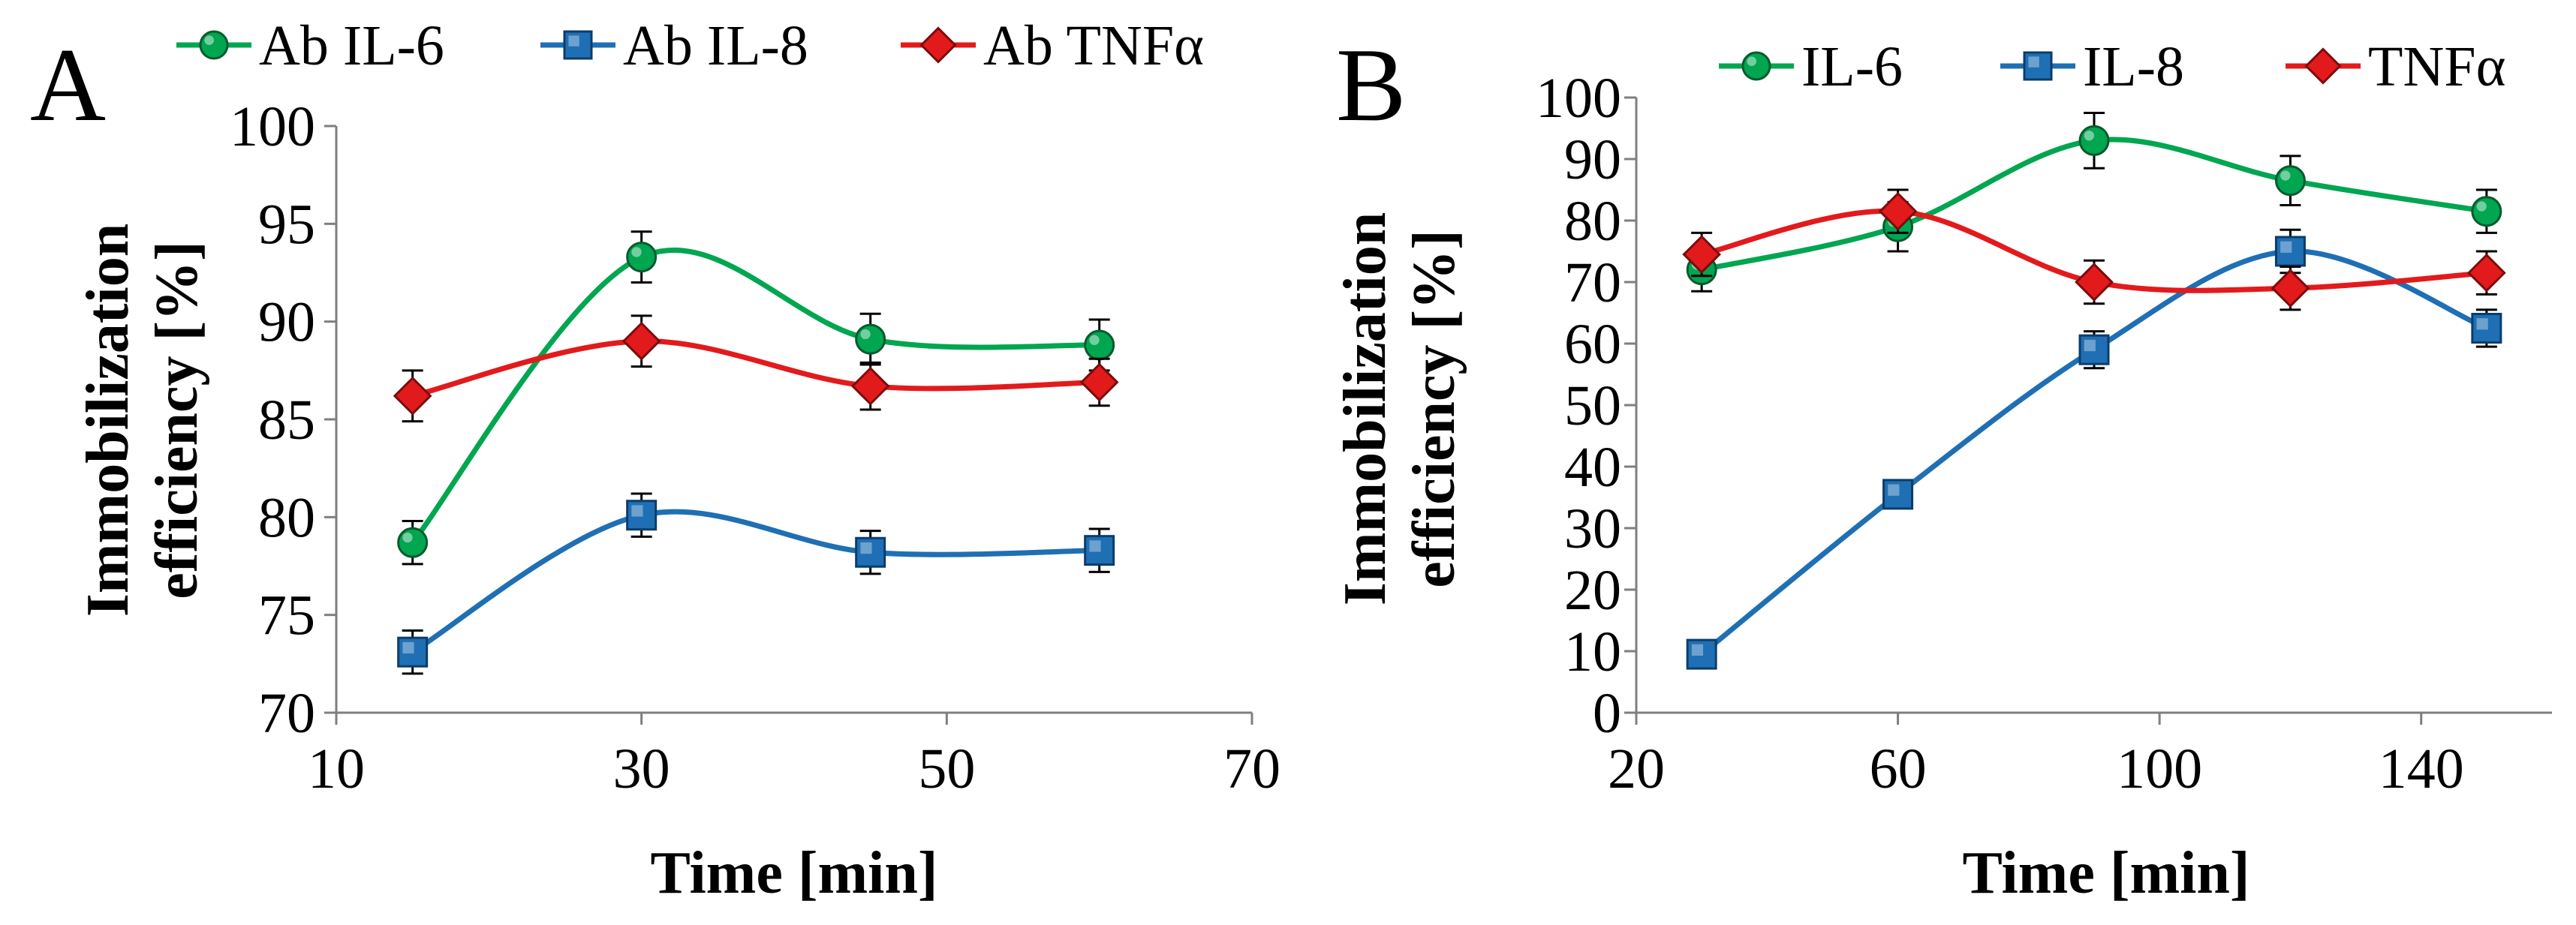 This screenshot has width=2576, height=925. What do you see at coordinates (1852, 66) in the screenshot?
I see `legend-label: IL-6` at bounding box center [1852, 66].